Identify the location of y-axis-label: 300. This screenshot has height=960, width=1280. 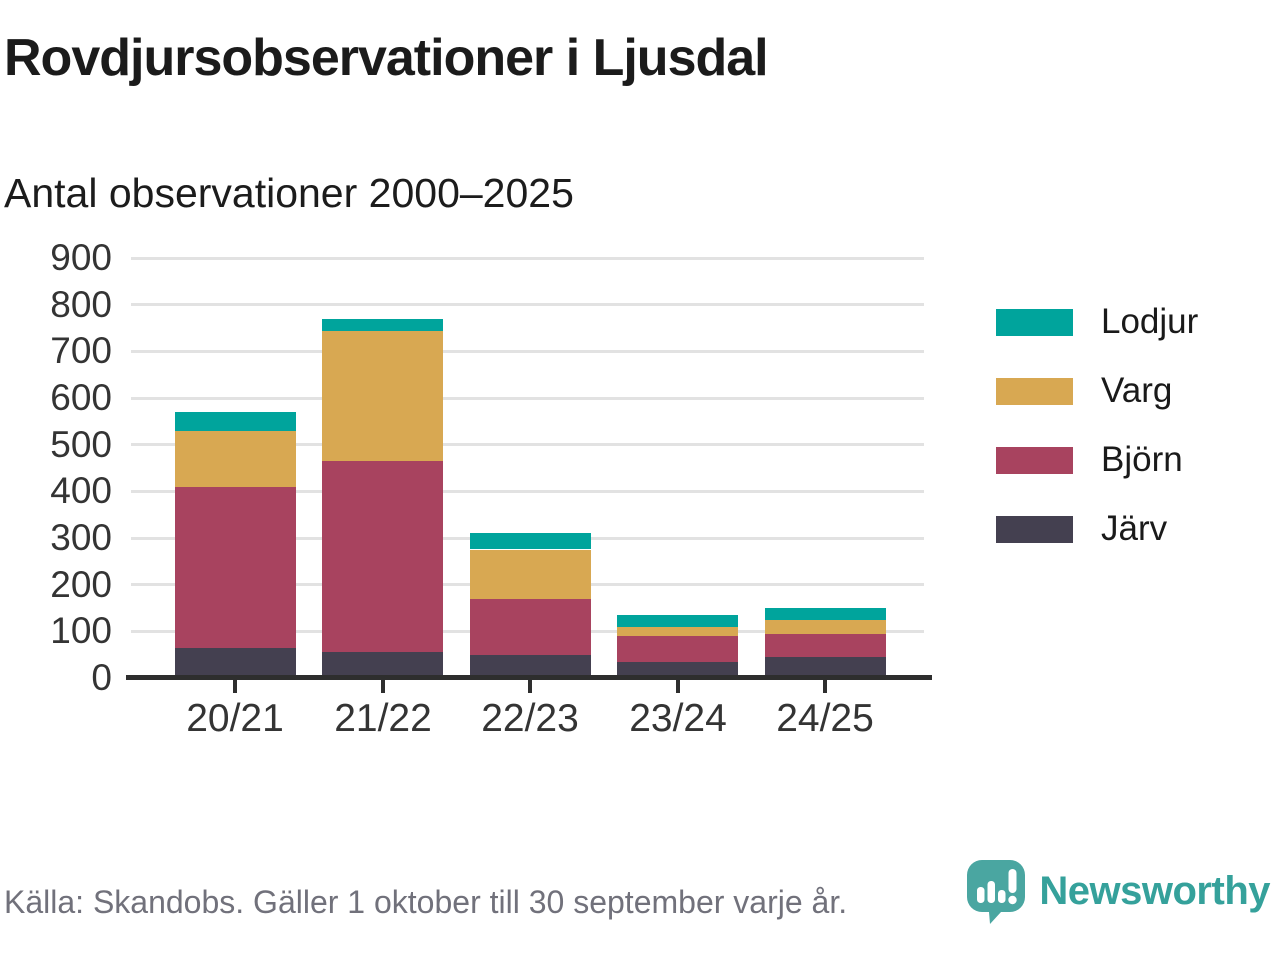
(81, 537).